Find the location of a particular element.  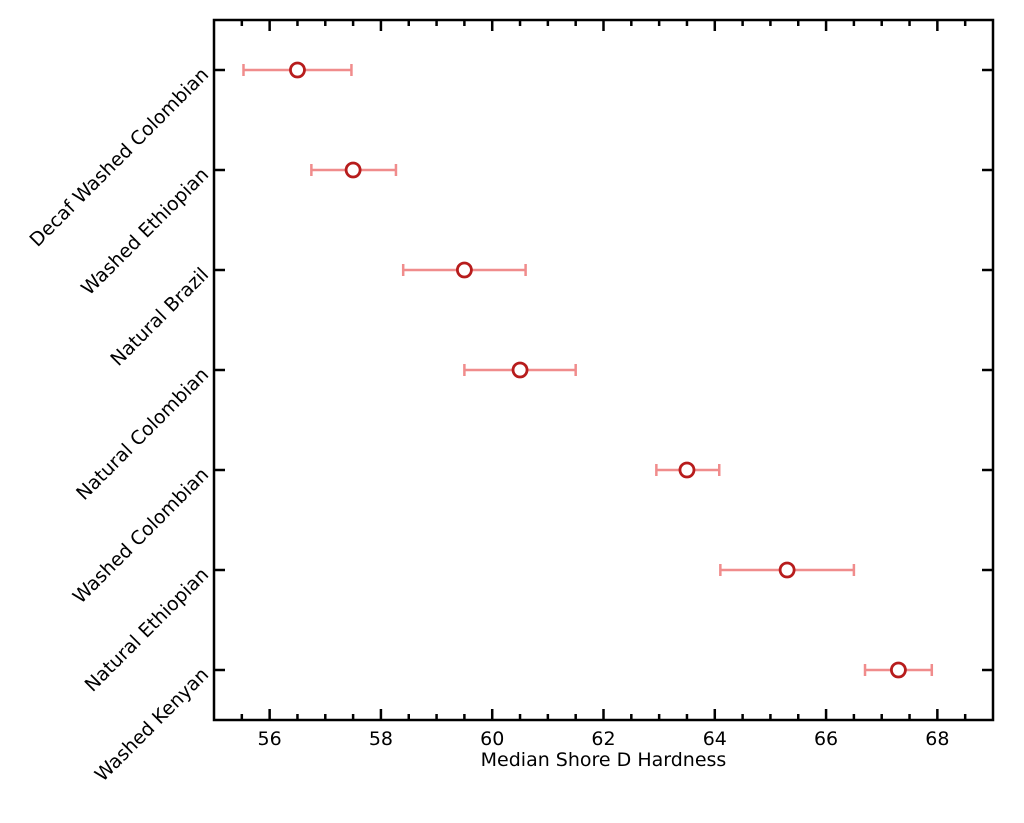

x-tick-label: 66 is located at coordinates (826, 739).